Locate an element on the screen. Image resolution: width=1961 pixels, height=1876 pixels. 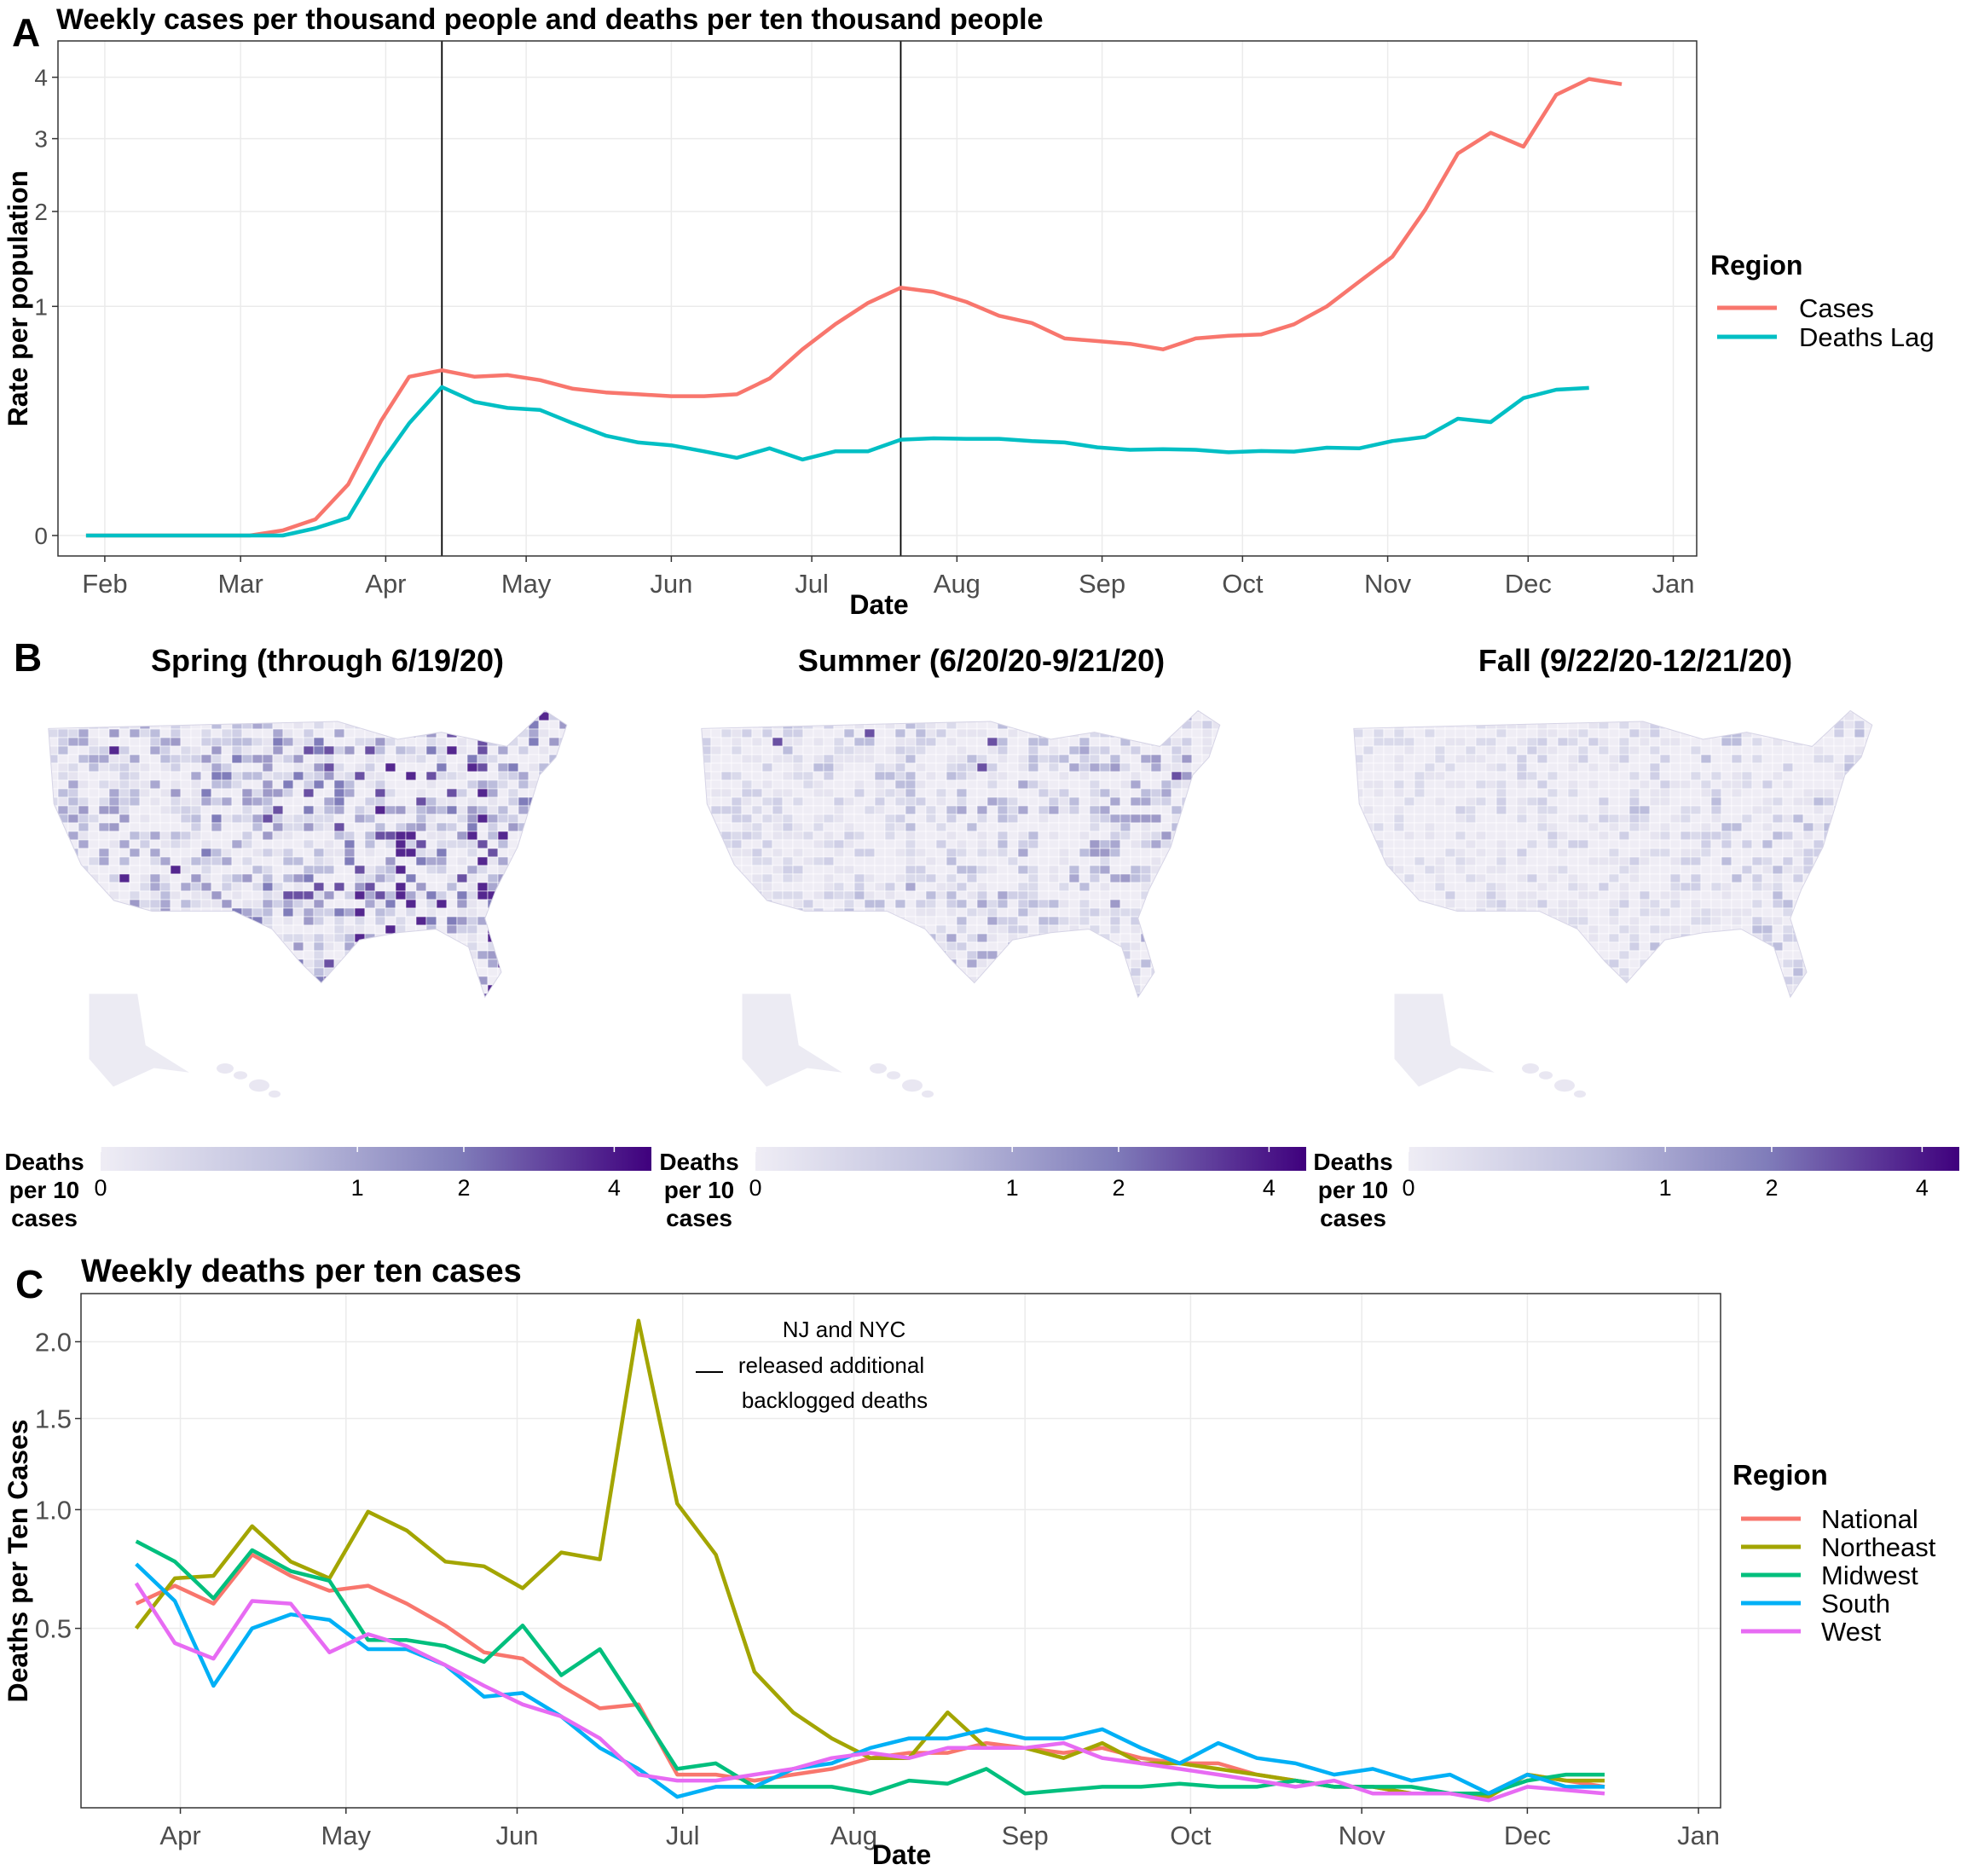
colorbar-tick-label: 4 is located at coordinates (614, 1188).